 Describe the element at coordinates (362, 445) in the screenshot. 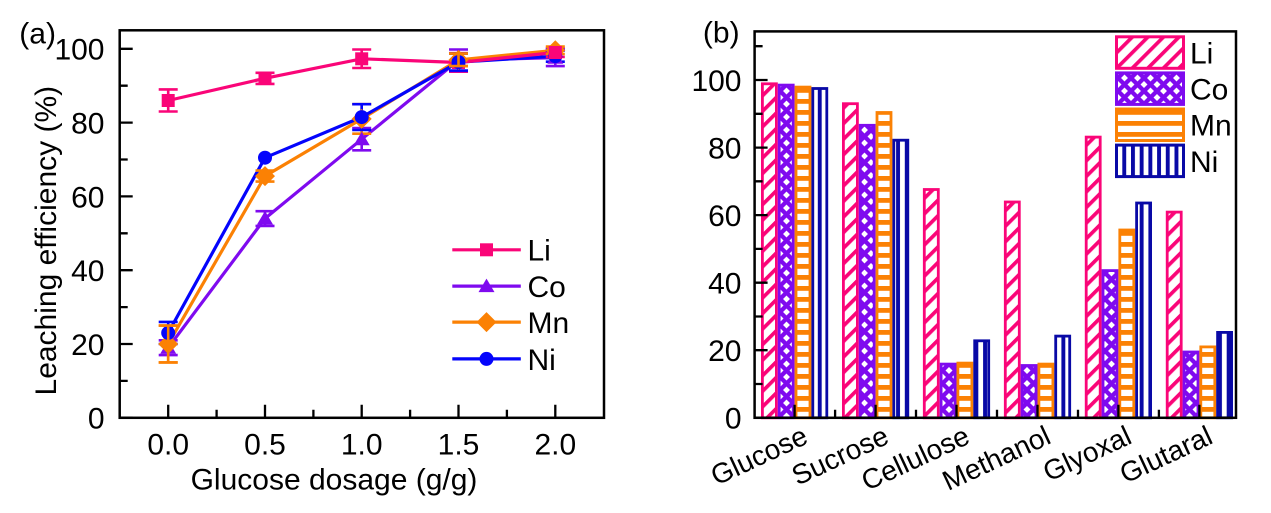

I see `svg-text: 1.0` at that location.